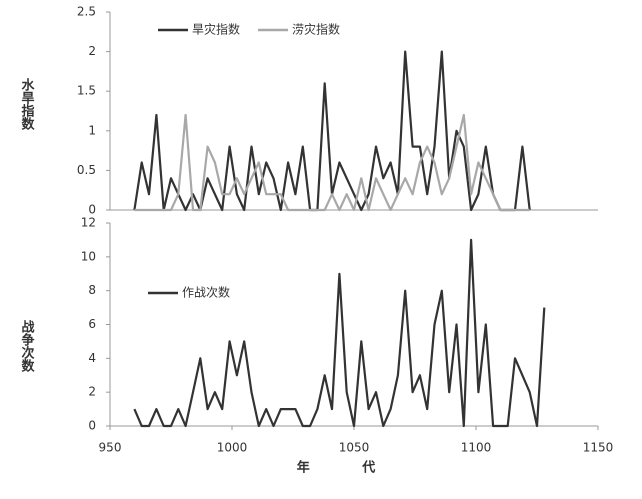 The width and height of the screenshot is (642, 499). What do you see at coordinates (86, 170) in the screenshot?
I see `y-tick-label: 0.5` at bounding box center [86, 170].